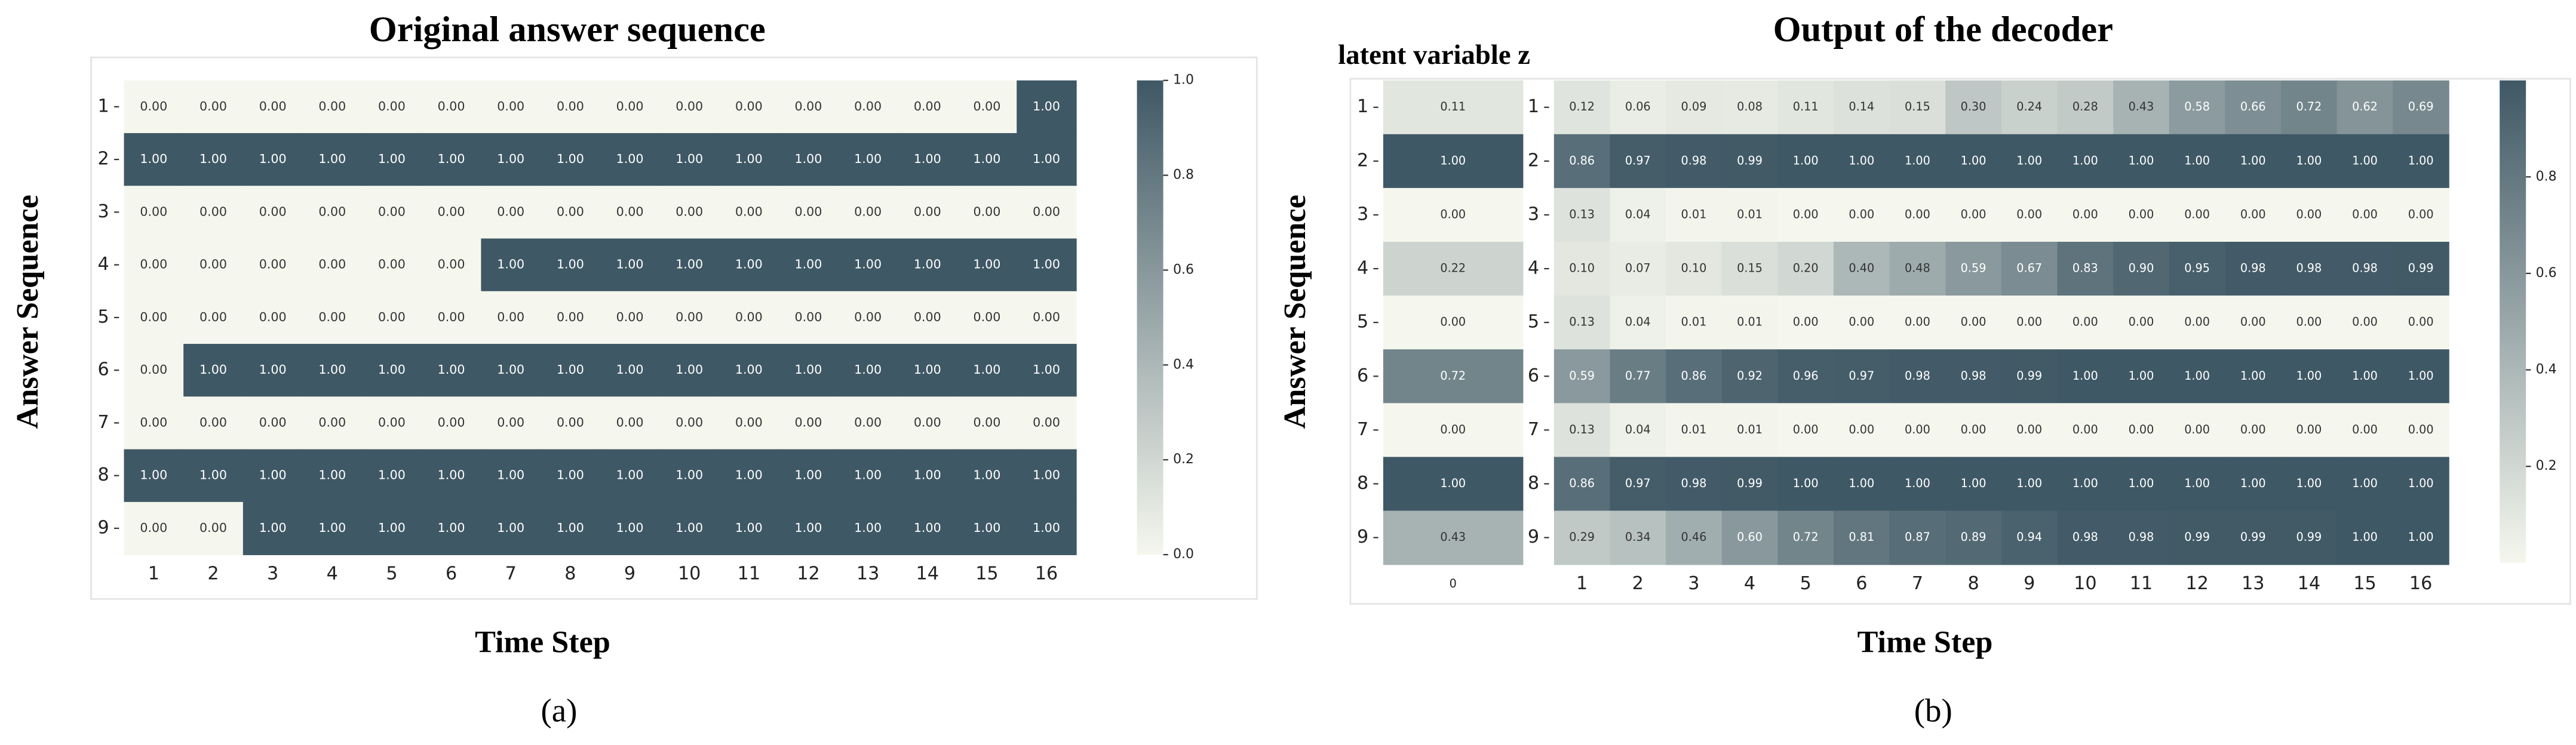  I want to click on colorbar-tick-label: 0.2, so click(1183, 459).